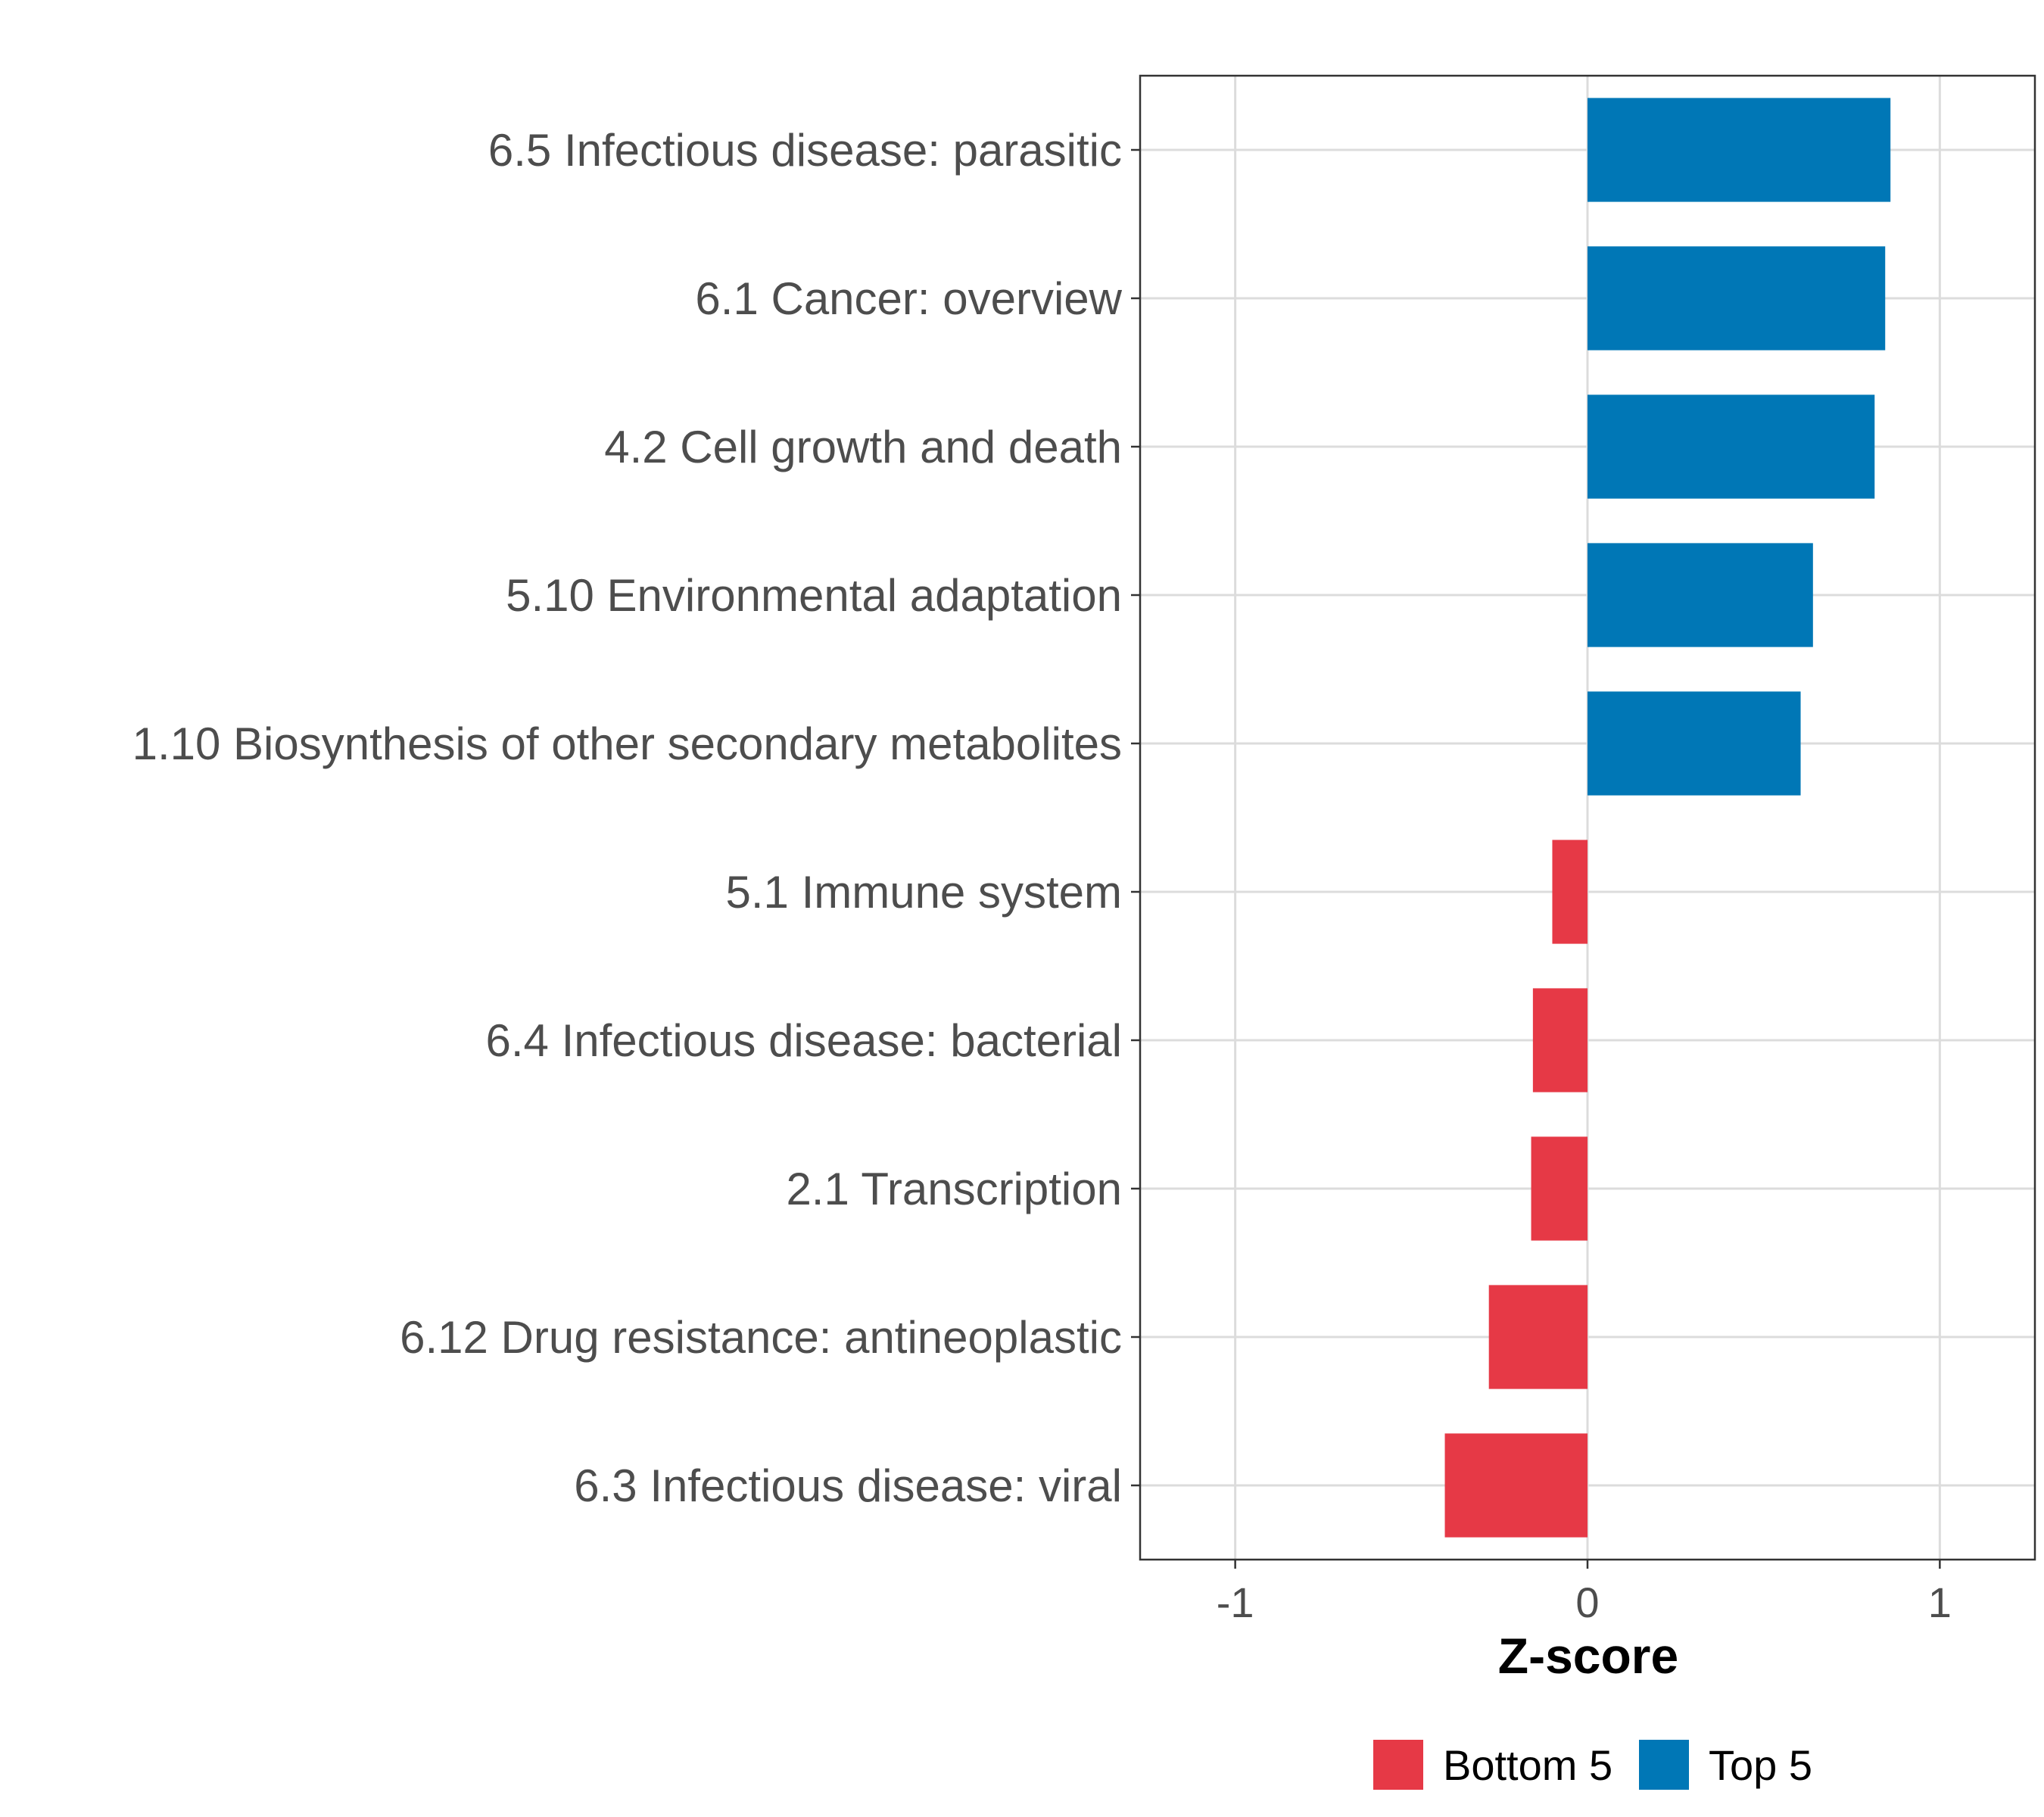 The image size is (2044, 1817). I want to click on x-tick-label: 1, so click(1940, 1602).